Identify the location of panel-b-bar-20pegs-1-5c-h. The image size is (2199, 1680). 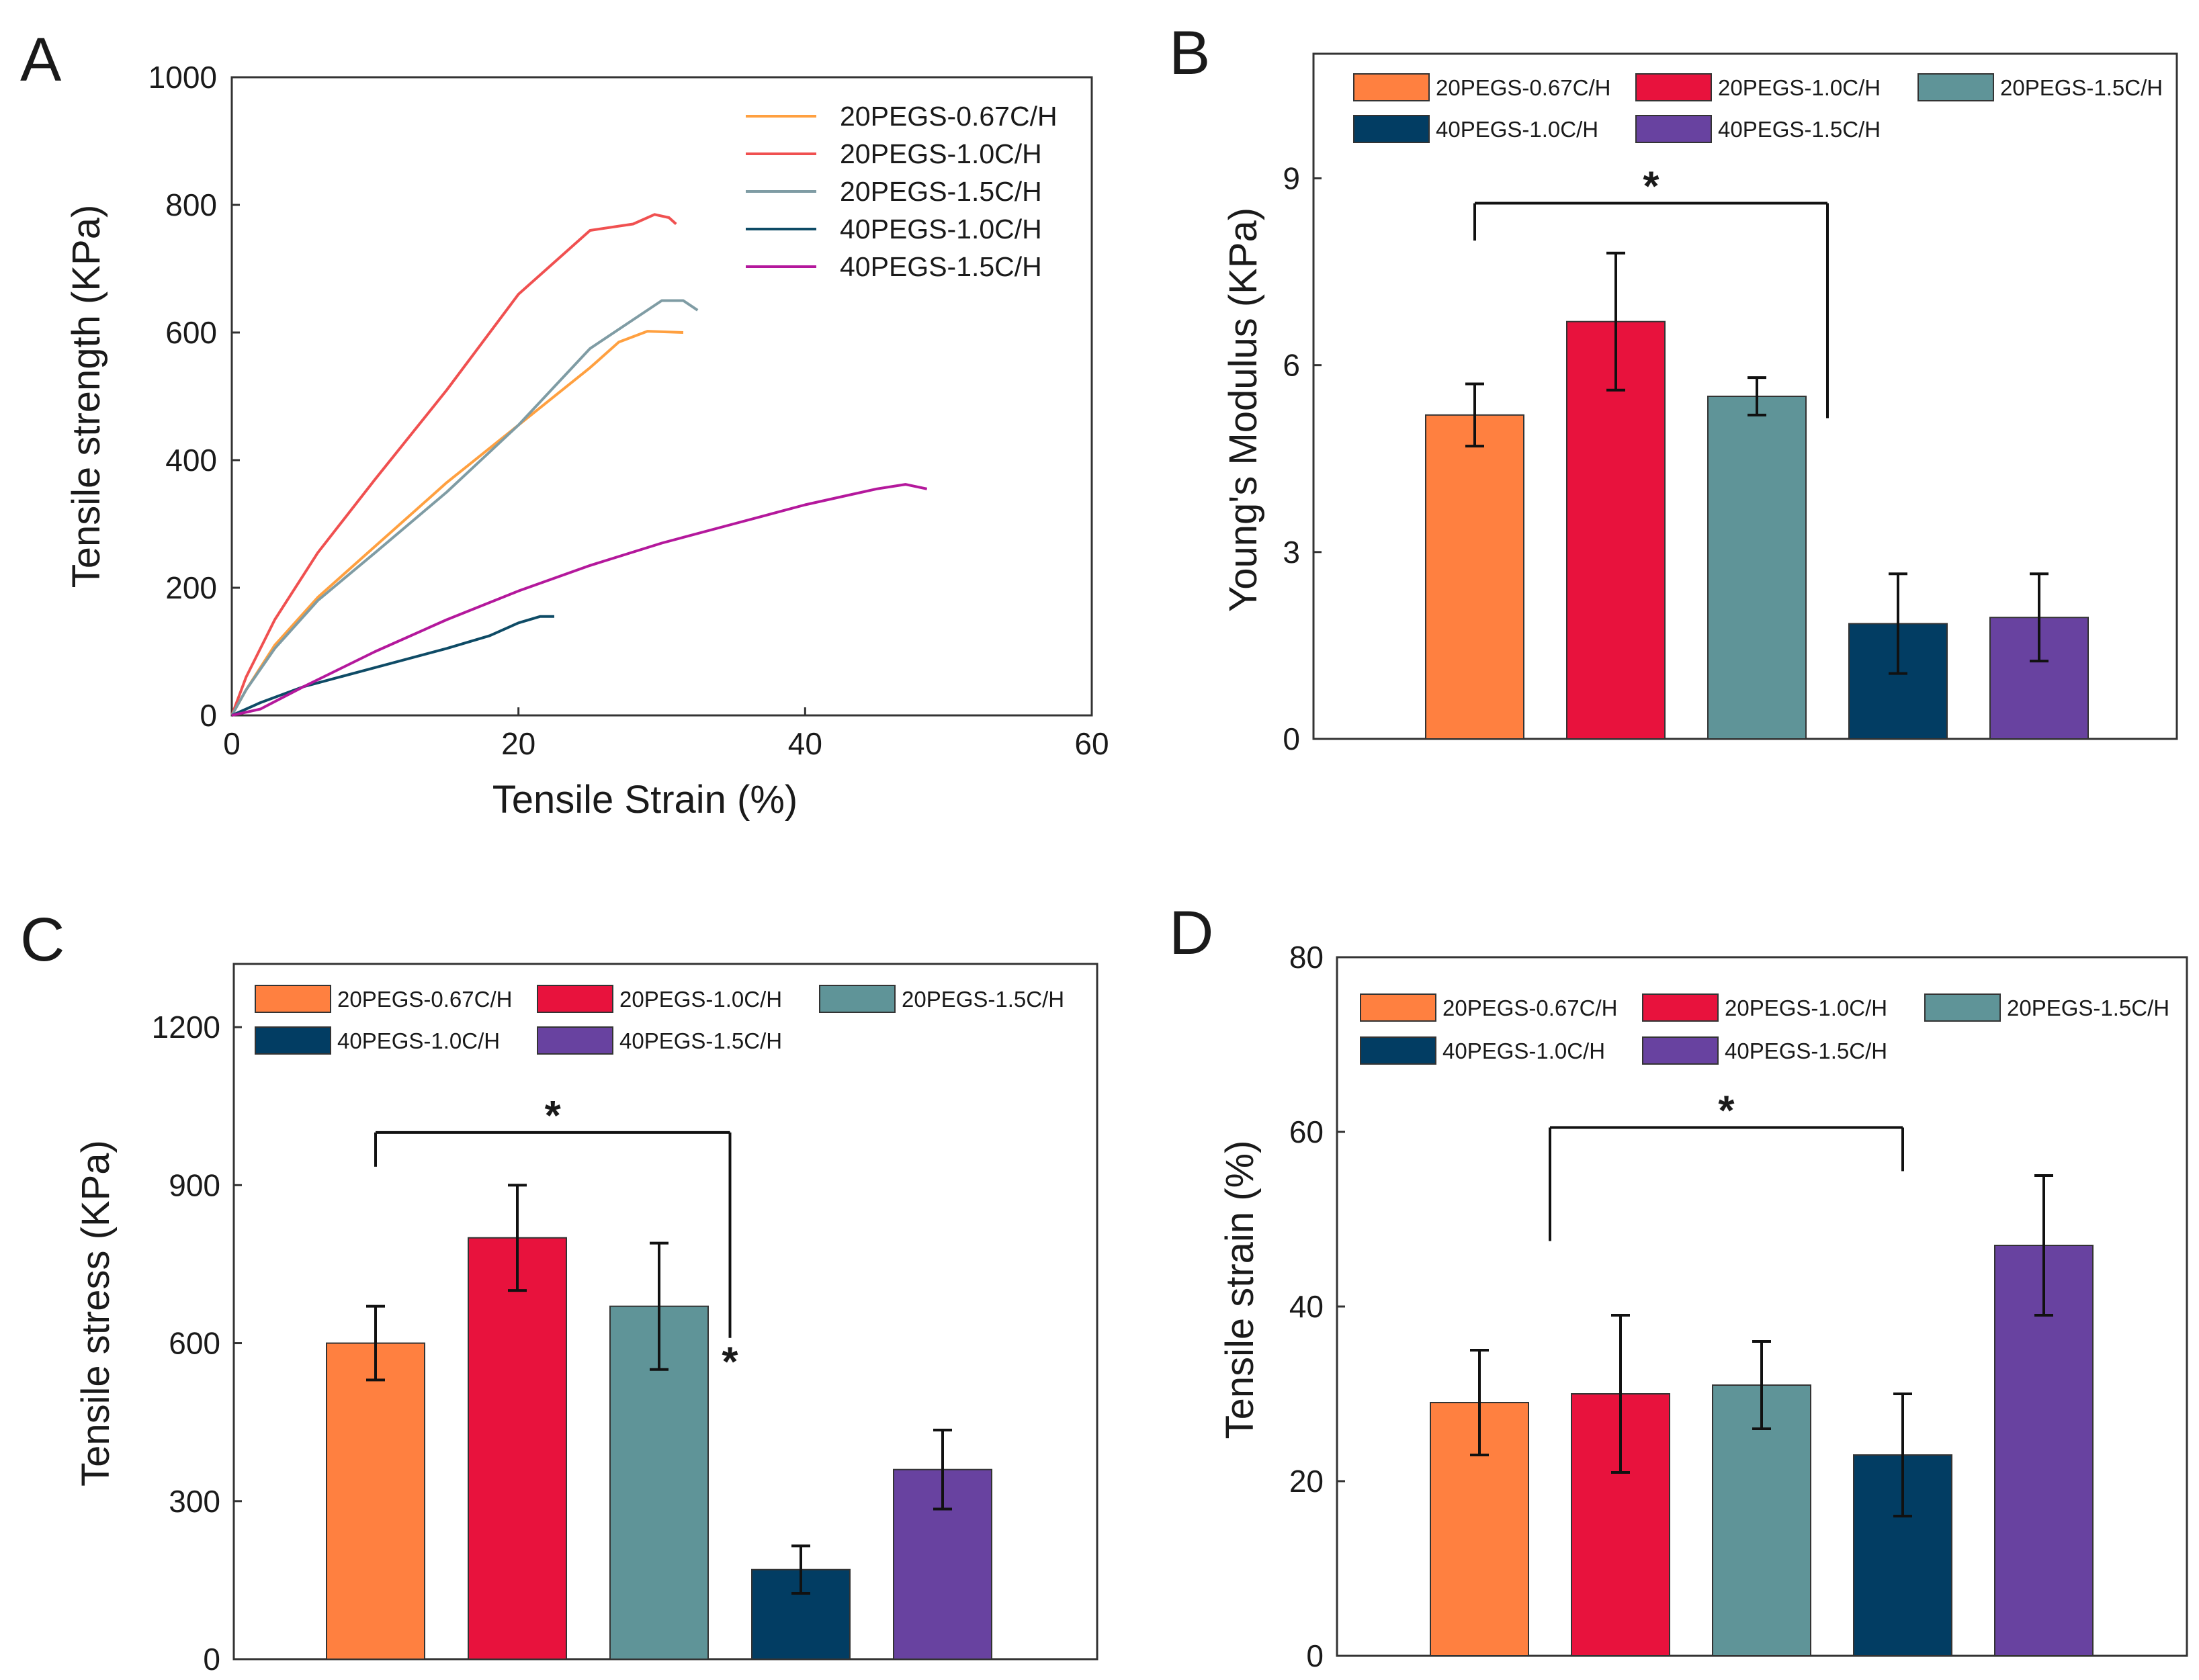
(1757, 568).